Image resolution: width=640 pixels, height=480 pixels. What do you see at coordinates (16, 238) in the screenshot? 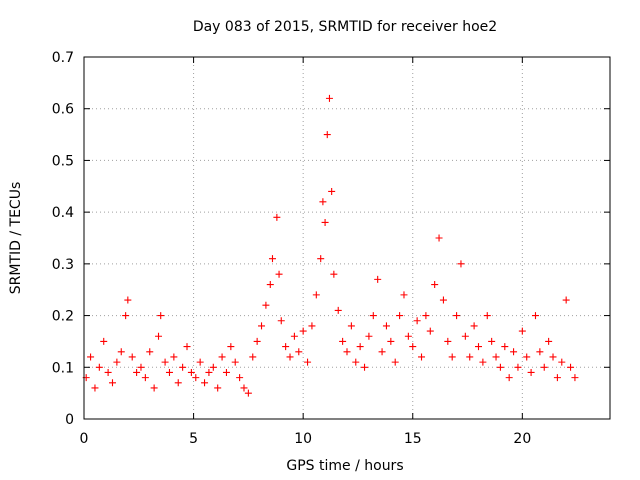
I see `y-axis-label: SRMTID / TECUs` at bounding box center [16, 238].